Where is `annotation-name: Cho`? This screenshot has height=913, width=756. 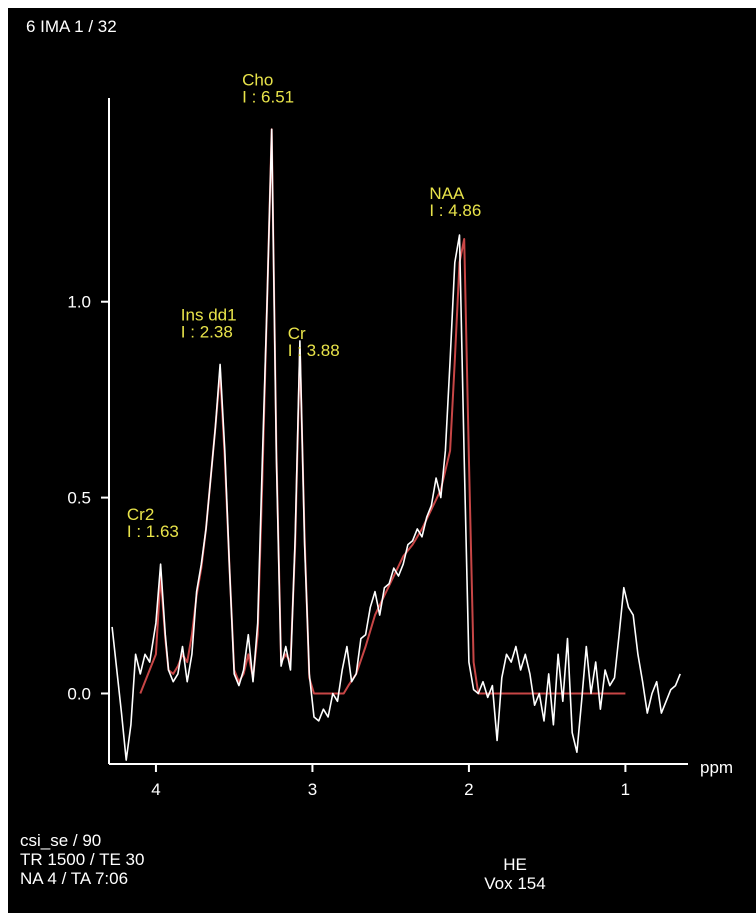
annotation-name: Cho is located at coordinates (257, 79).